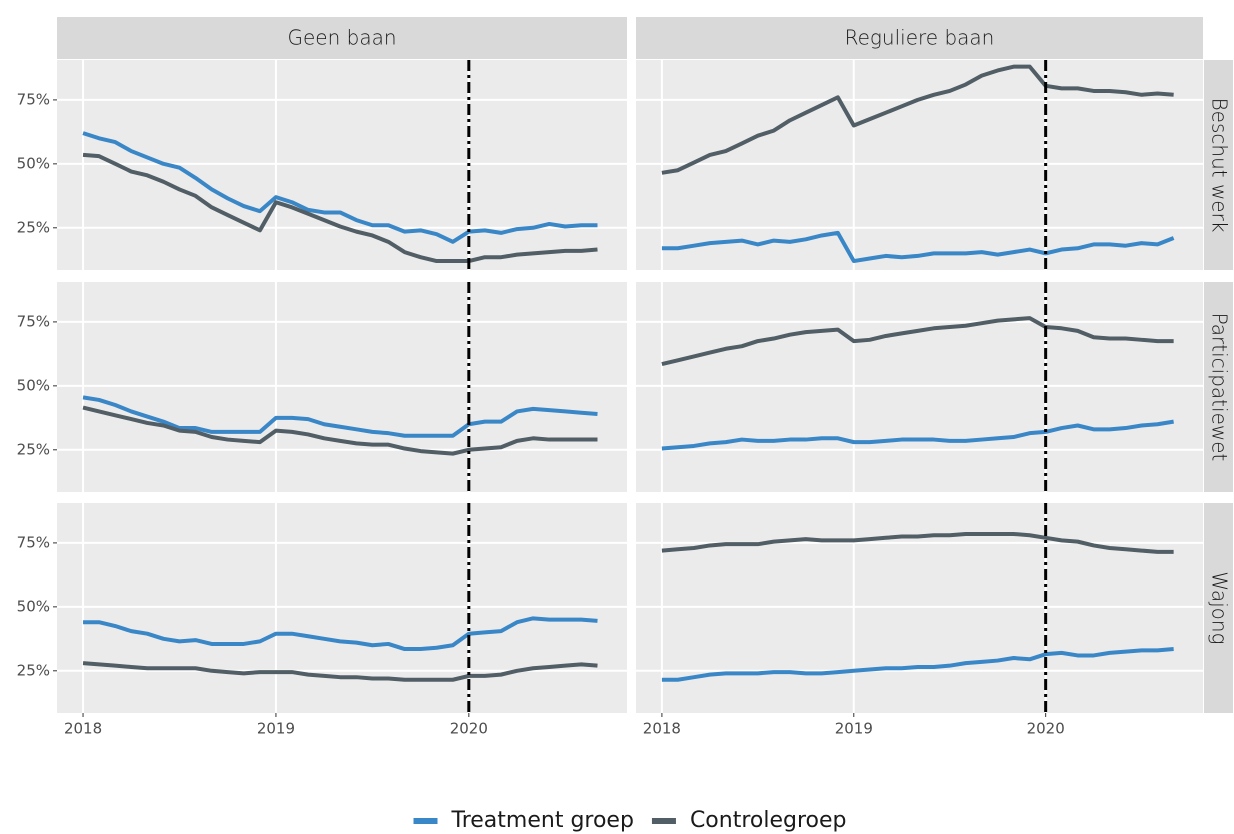 This screenshot has height=834, width=1234. I want to click on legend-label: Controlegroep, so click(768, 820).